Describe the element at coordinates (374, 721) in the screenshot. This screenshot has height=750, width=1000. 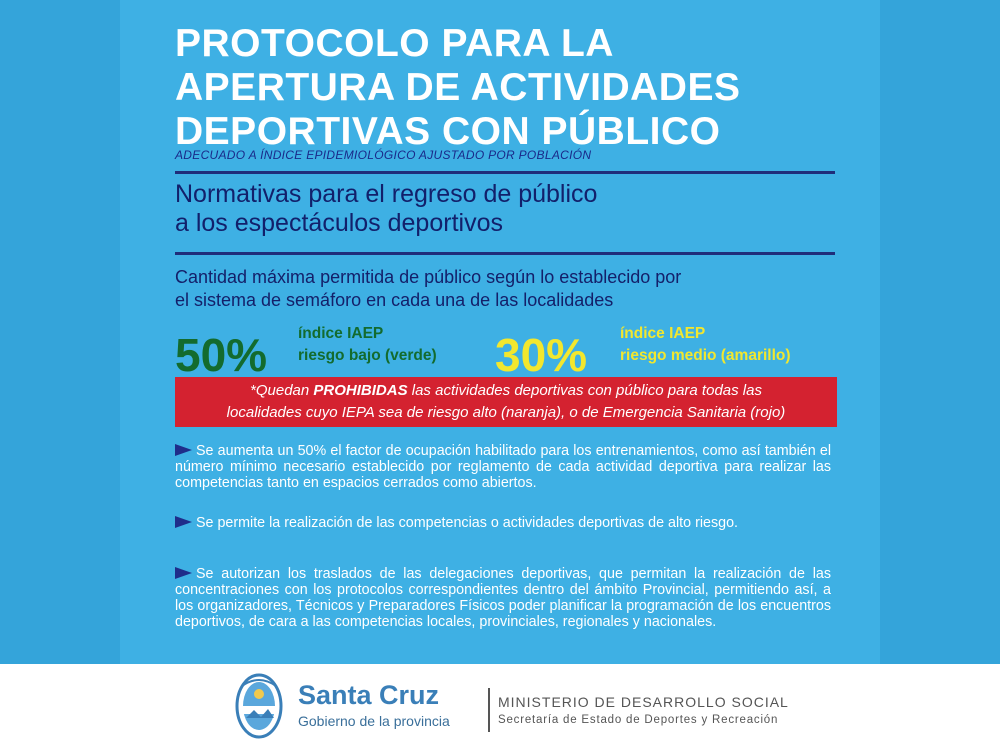
I see `brand-subtitle: Gobierno de la provincia` at that location.